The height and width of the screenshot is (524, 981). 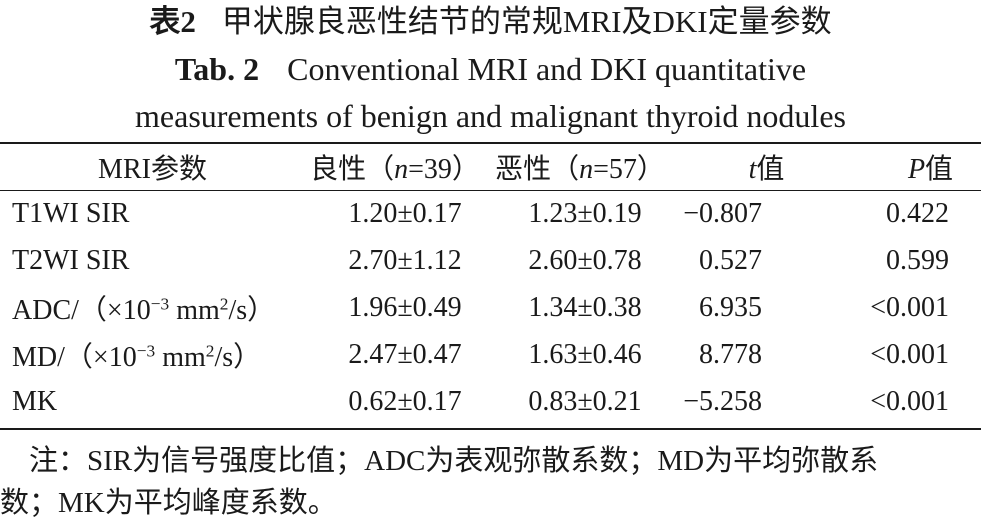 I want to click on cell-benign: 1.20±0.17, so click(x=405, y=213).